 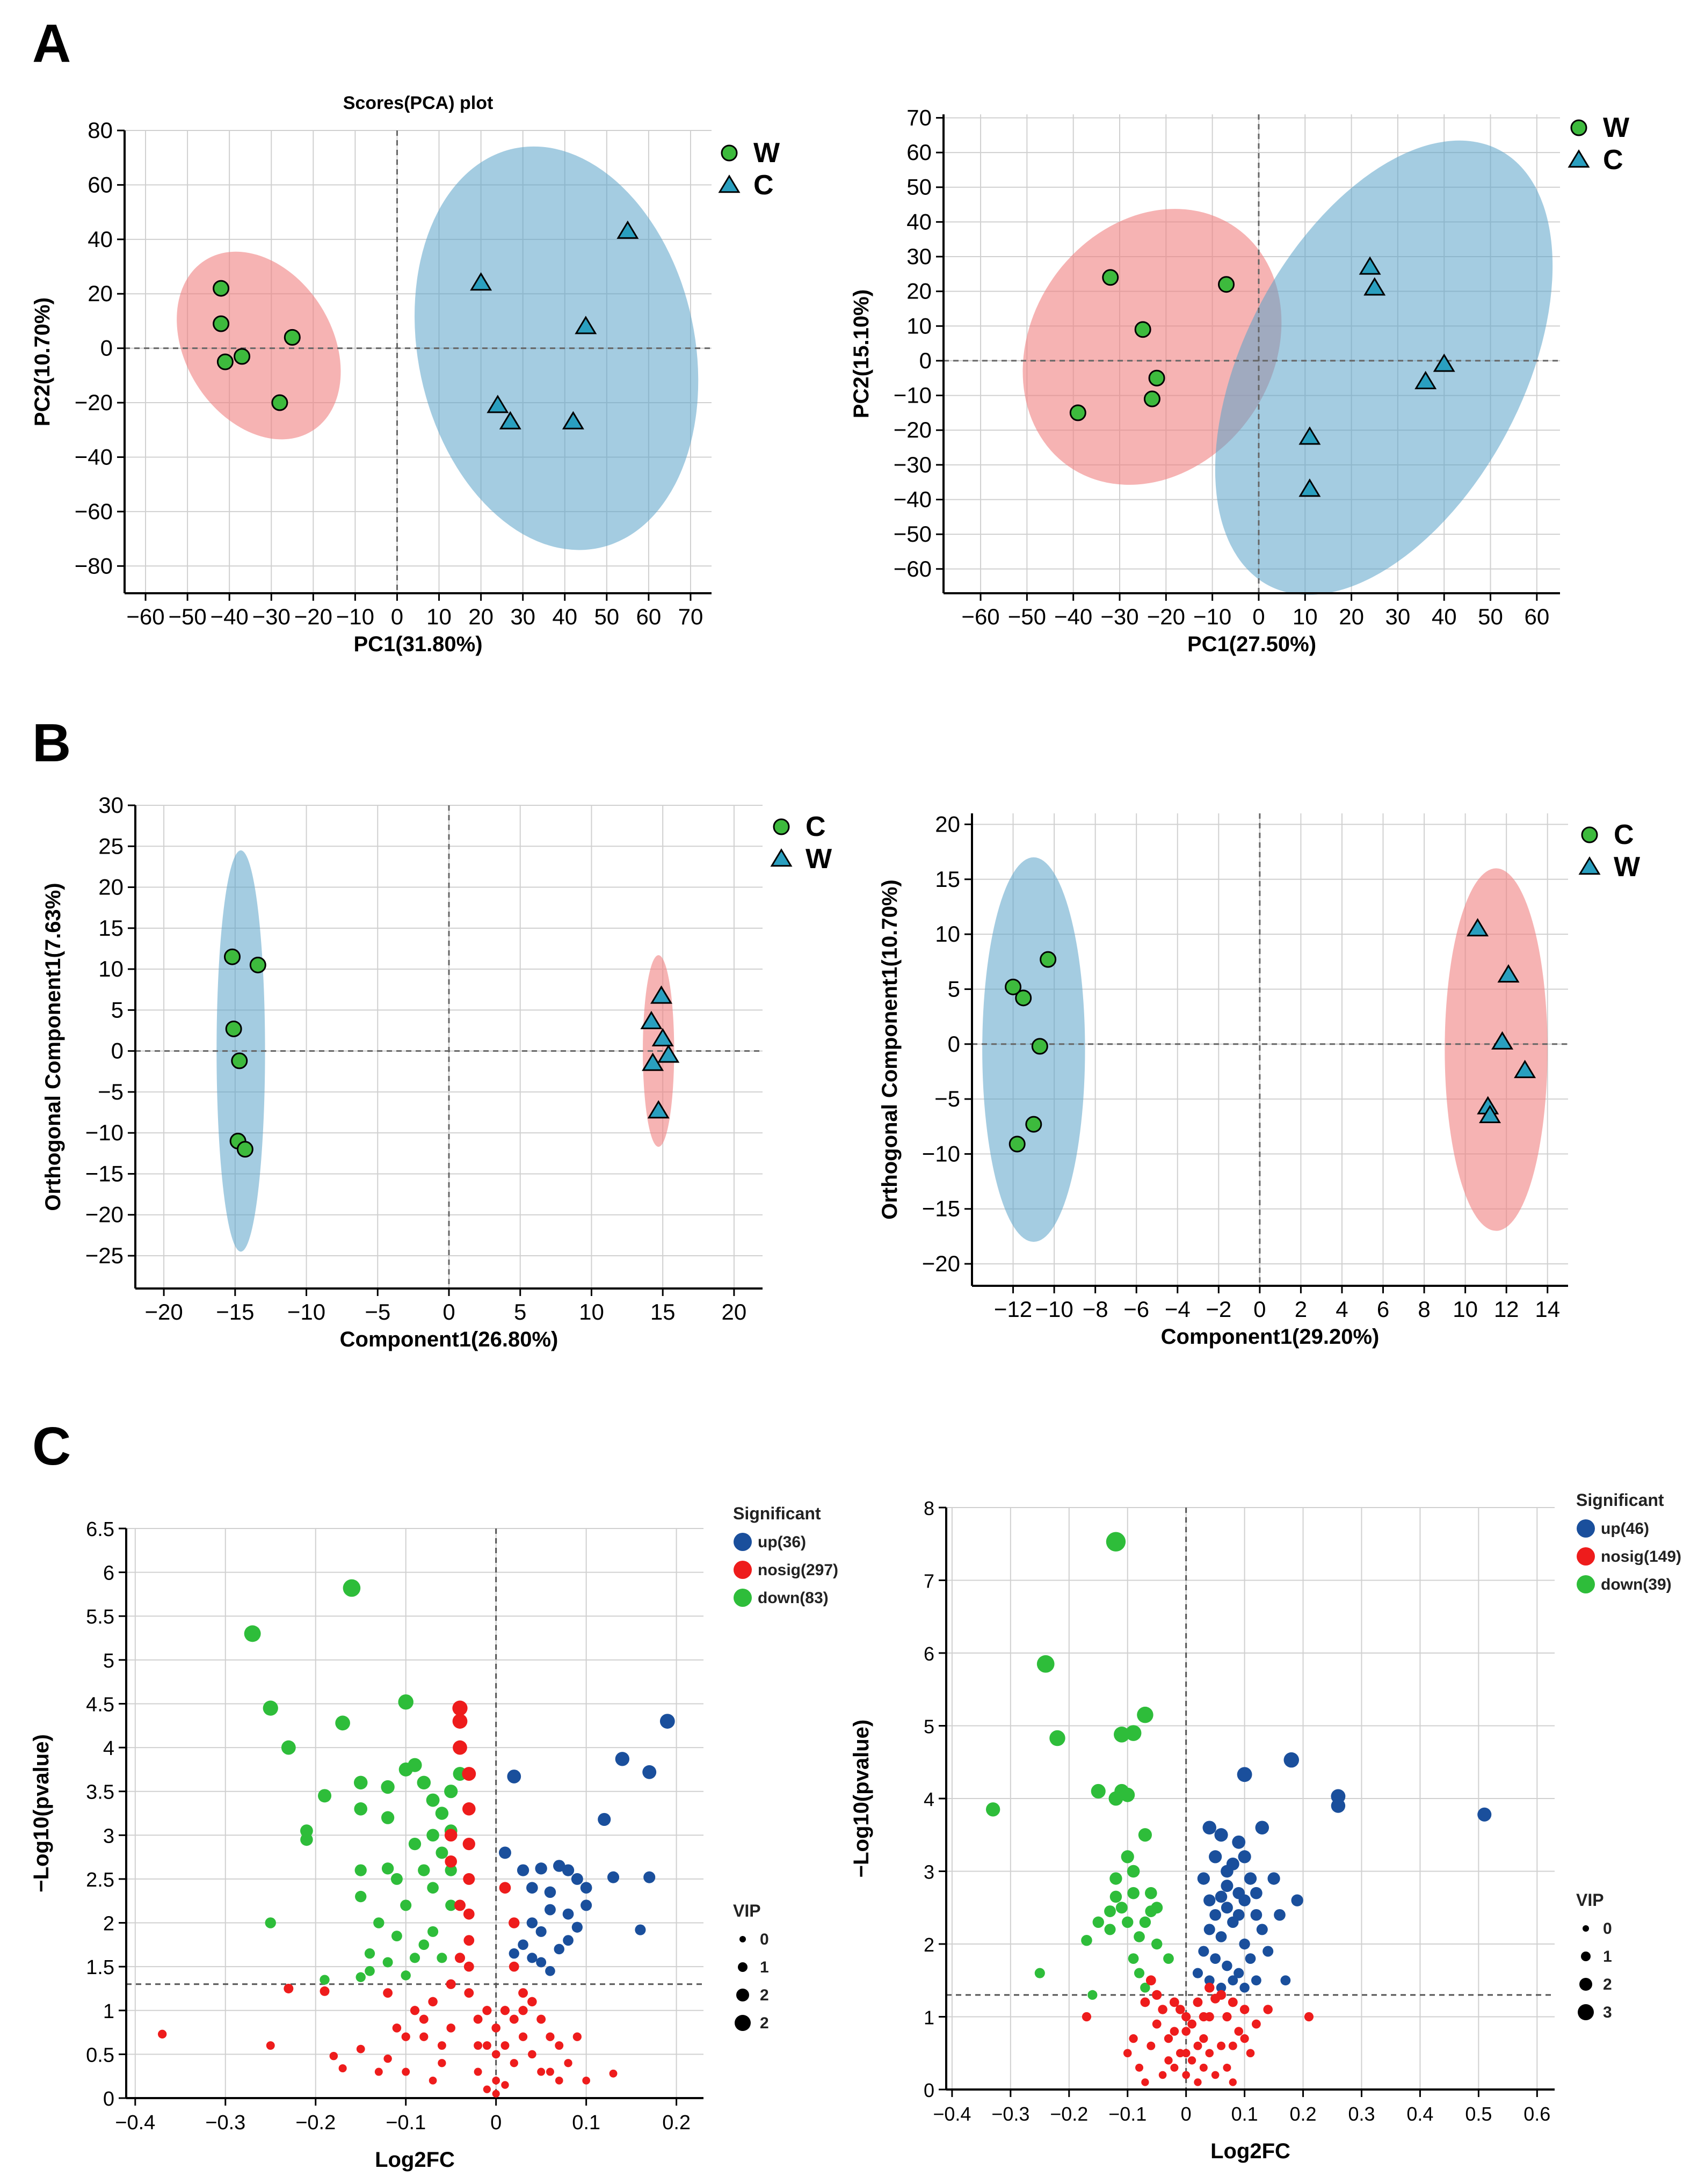 What do you see at coordinates (1536, 616) in the screenshot?
I see `x-tick-label: 60` at bounding box center [1536, 616].